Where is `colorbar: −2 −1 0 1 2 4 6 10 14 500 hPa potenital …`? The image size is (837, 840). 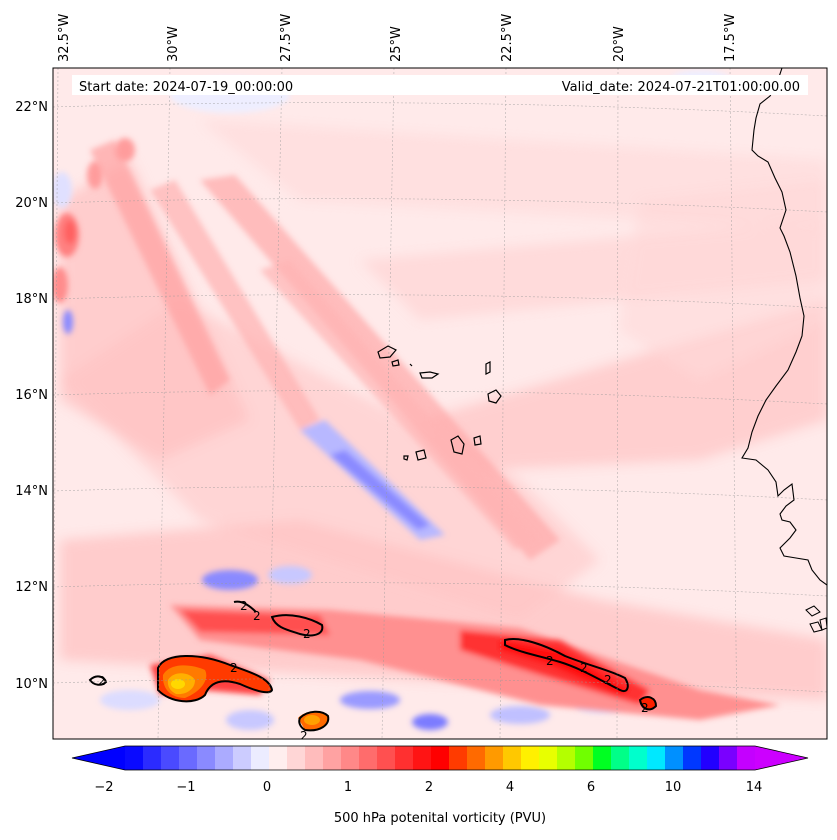
colorbar: −2 −1 0 1 2 4 6 10 14 500 hPa potenital … is located at coordinates (440, 785).